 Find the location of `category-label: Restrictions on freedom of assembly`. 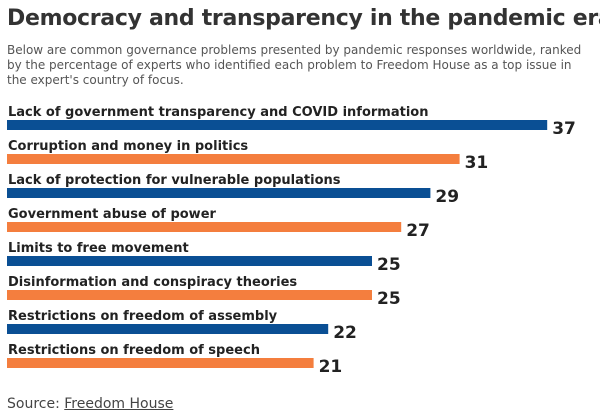

category-label: Restrictions on freedom of assembly is located at coordinates (143, 316).